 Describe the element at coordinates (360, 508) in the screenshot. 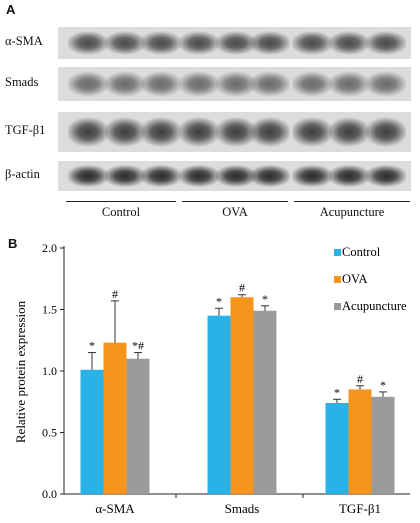

I see `x-category-label: TGF-β1` at that location.